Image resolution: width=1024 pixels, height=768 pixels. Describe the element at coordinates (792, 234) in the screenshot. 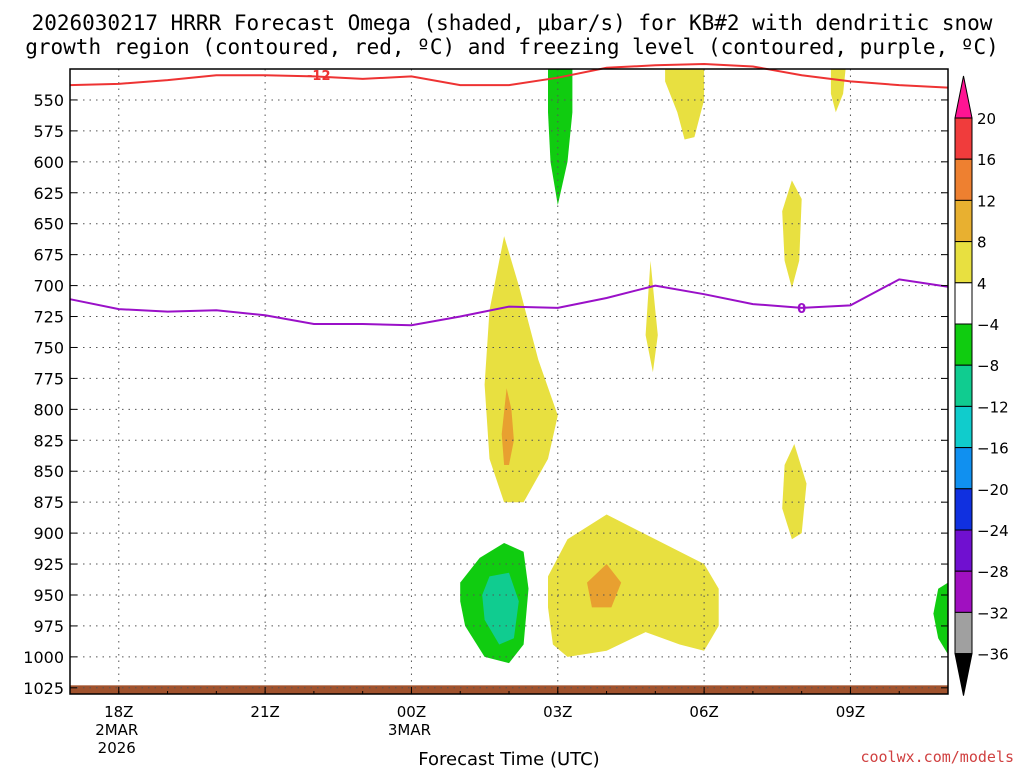

I see `yellow-narrow-0700z` at that location.